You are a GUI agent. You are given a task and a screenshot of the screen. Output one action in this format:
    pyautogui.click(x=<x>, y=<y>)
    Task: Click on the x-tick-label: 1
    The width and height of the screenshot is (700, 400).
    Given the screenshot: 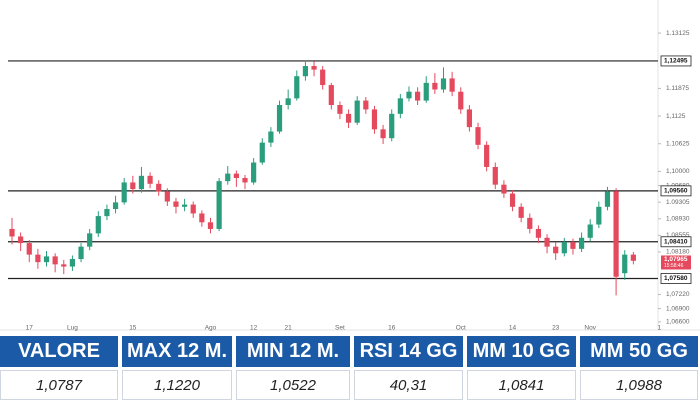 What is the action you would take?
    pyautogui.click(x=659, y=328)
    